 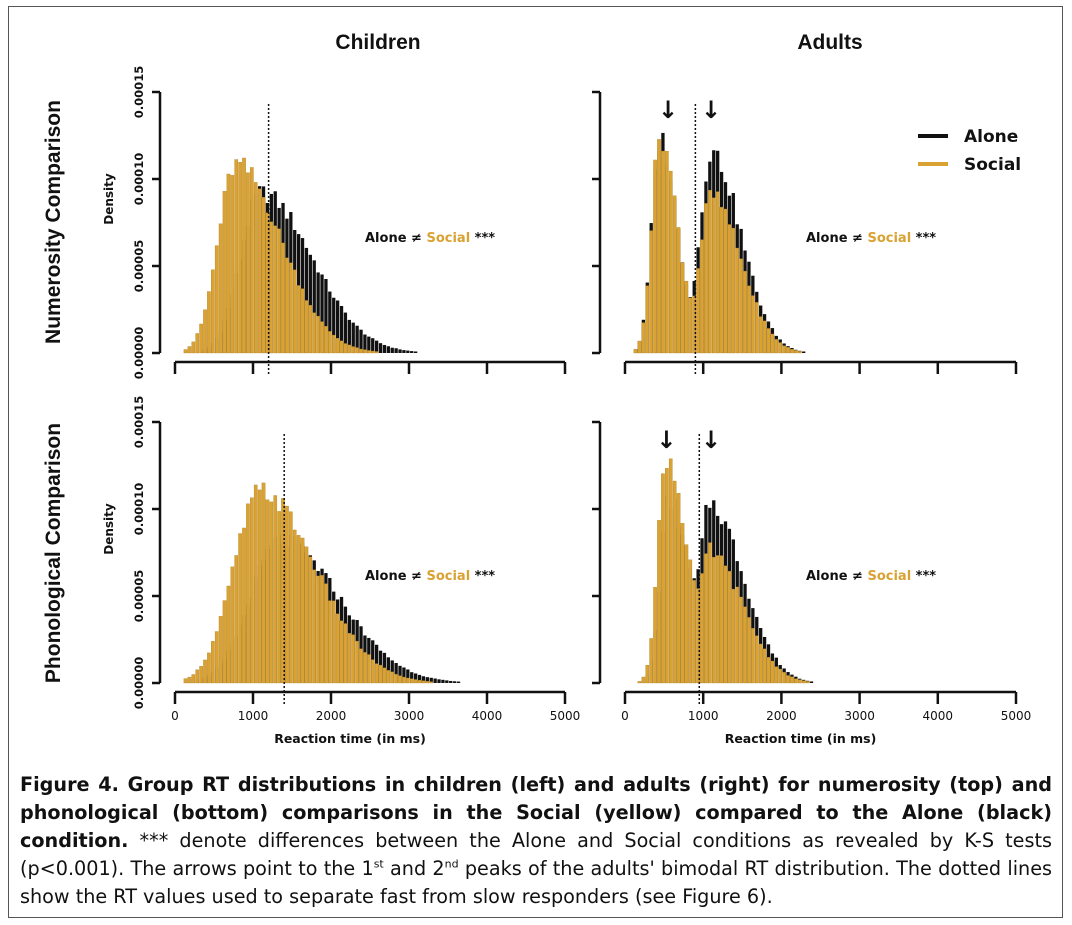 I want to click on row-title-numerosity: Numerosity Comparison, so click(x=53, y=222).